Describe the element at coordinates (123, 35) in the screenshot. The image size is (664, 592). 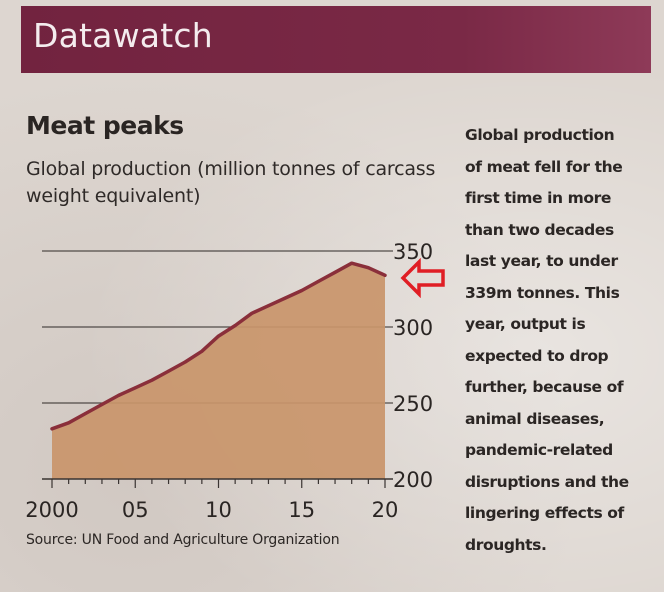
I see `section-title: Datawatch` at that location.